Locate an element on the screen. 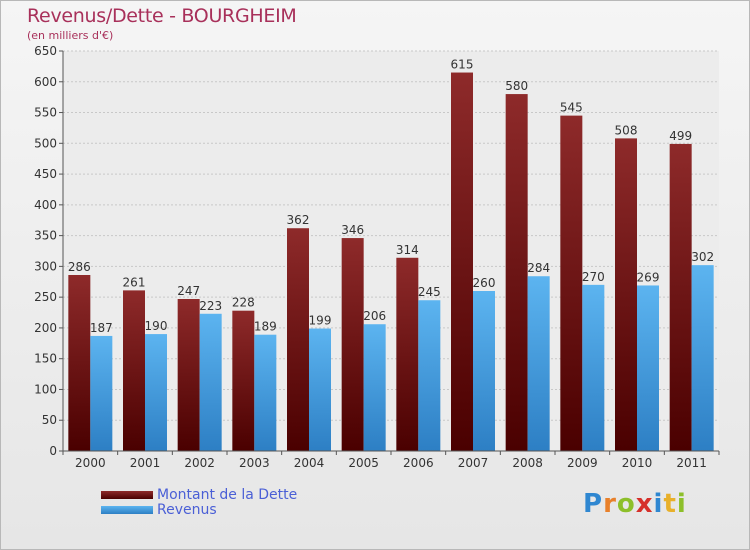 The width and height of the screenshot is (750, 550). data-label-debt: 508 is located at coordinates (626, 130).